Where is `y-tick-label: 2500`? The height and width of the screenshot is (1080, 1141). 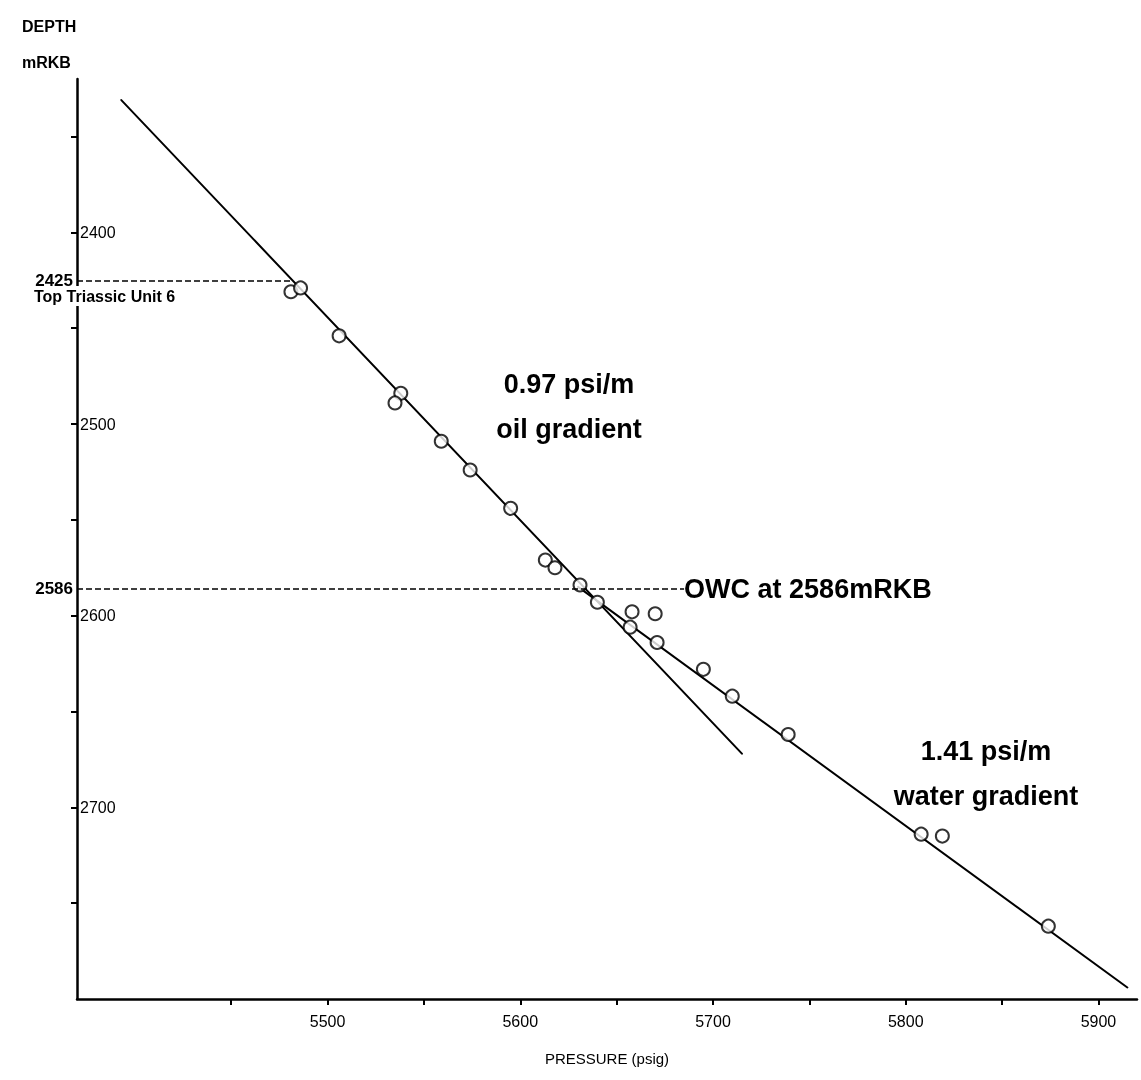
y-tick-label: 2500 is located at coordinates (98, 424).